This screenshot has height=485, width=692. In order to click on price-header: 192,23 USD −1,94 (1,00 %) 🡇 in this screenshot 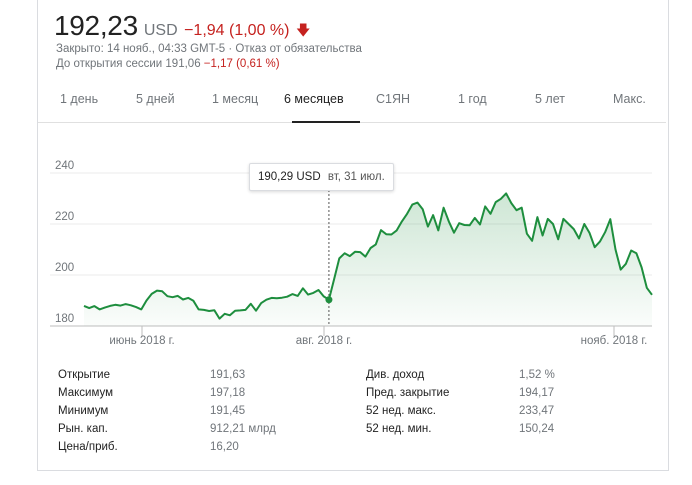, I will do `click(182, 27)`.